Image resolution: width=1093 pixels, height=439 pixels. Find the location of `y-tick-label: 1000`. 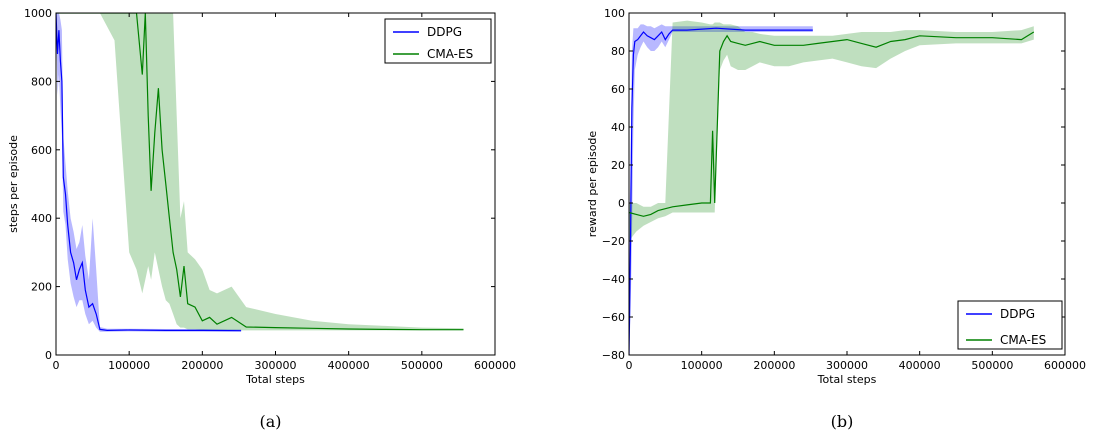

y-tick-label: 1000 is located at coordinates (38, 13).